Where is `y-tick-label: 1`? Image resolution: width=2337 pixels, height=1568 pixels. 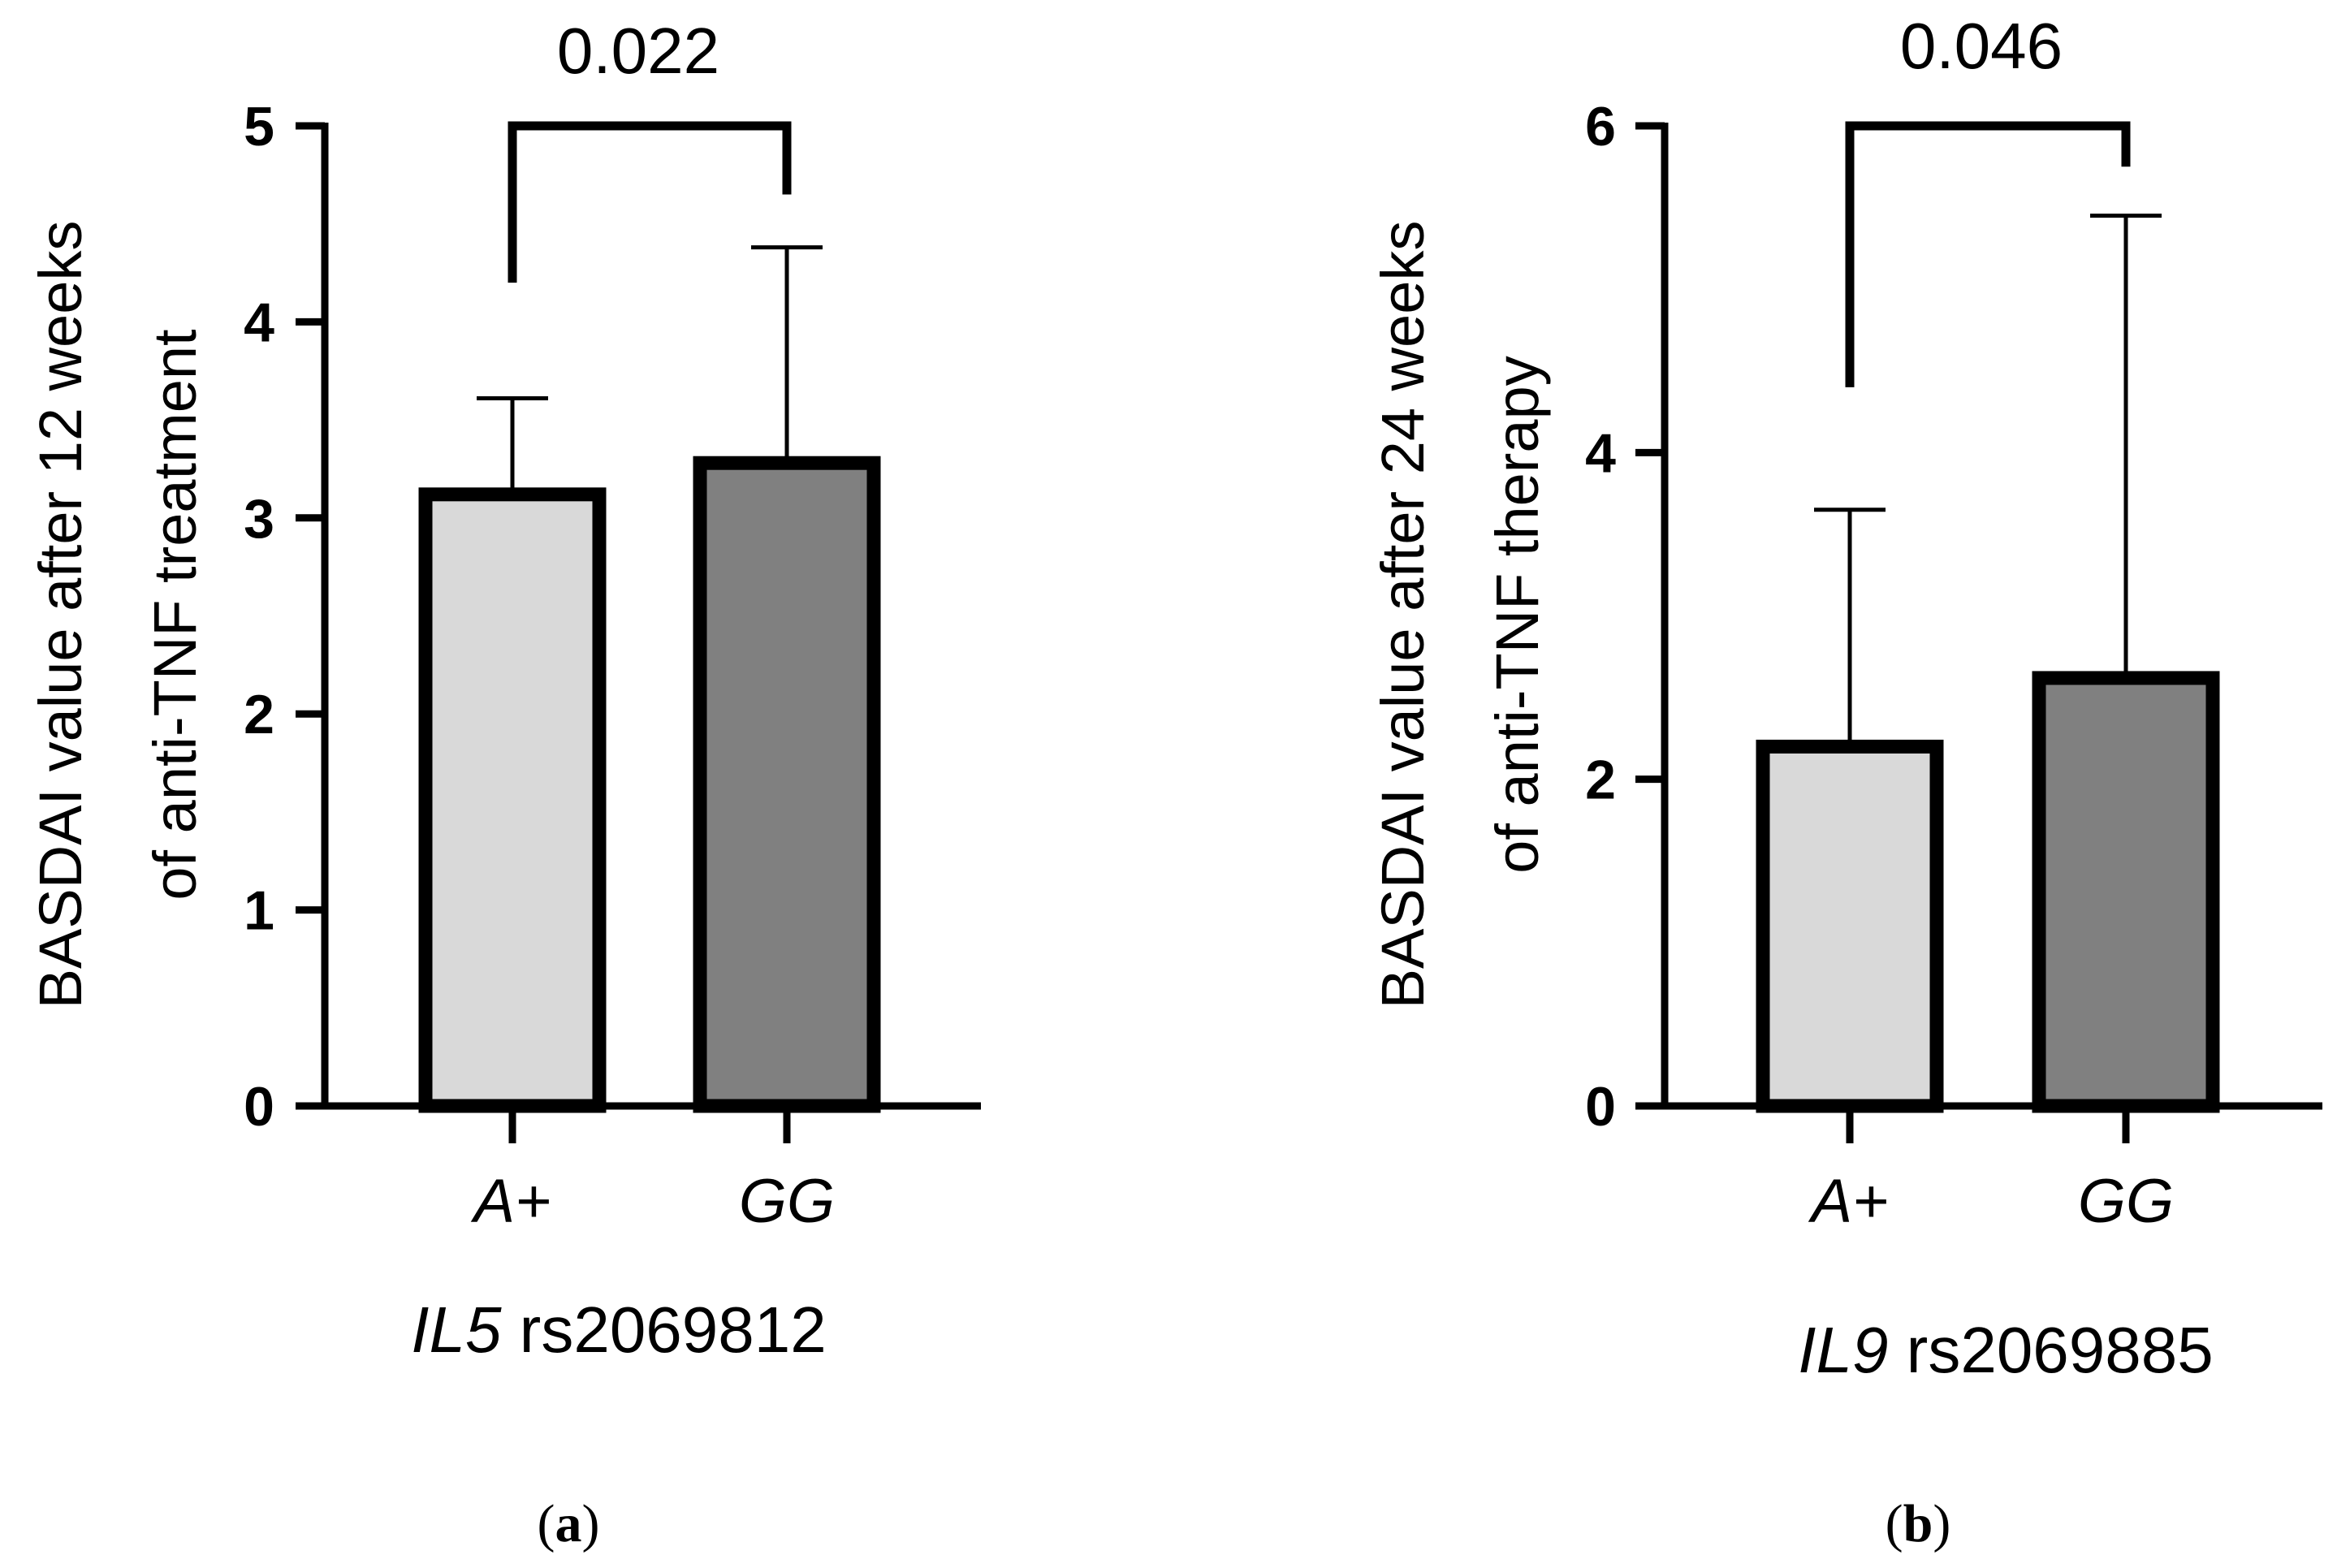 y-tick-label: 1 is located at coordinates (259, 911).